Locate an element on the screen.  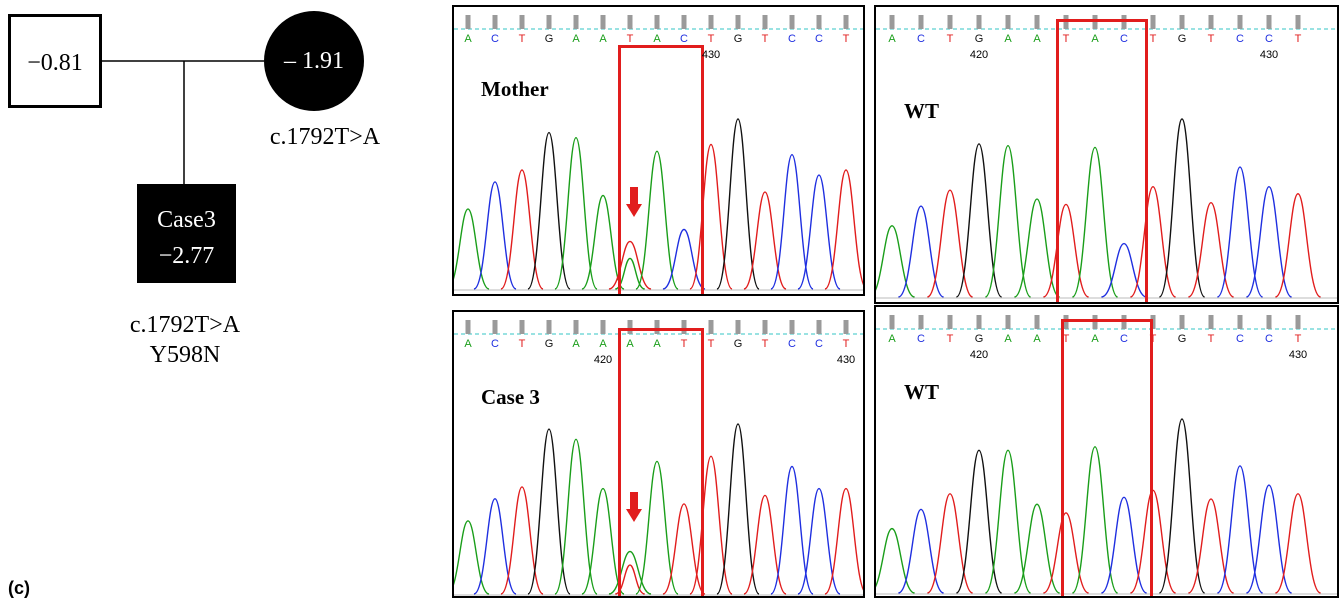
variant-arrow-icon is located at coordinates (634, 202).